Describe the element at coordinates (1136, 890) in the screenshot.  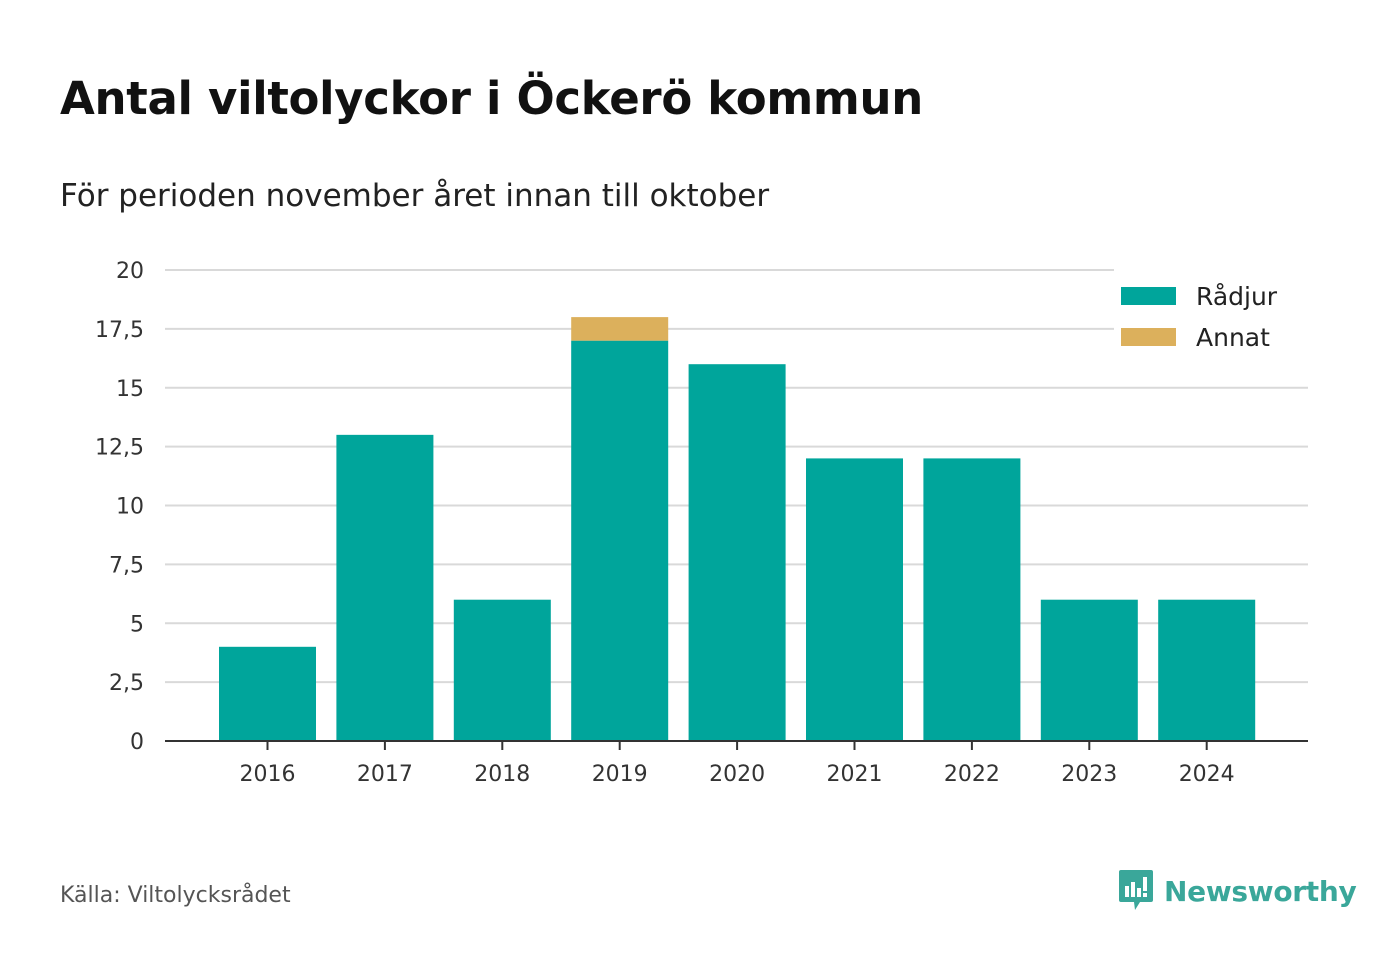
I see `bar-chart-speech-bubble-icon` at that location.